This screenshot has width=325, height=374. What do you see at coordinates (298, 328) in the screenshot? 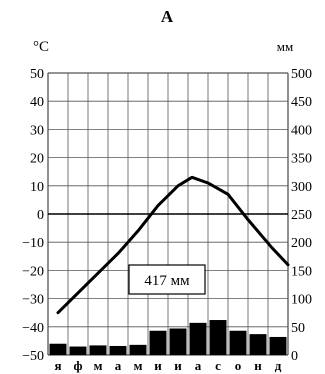
I see `right-tick-label: 50` at bounding box center [298, 328].